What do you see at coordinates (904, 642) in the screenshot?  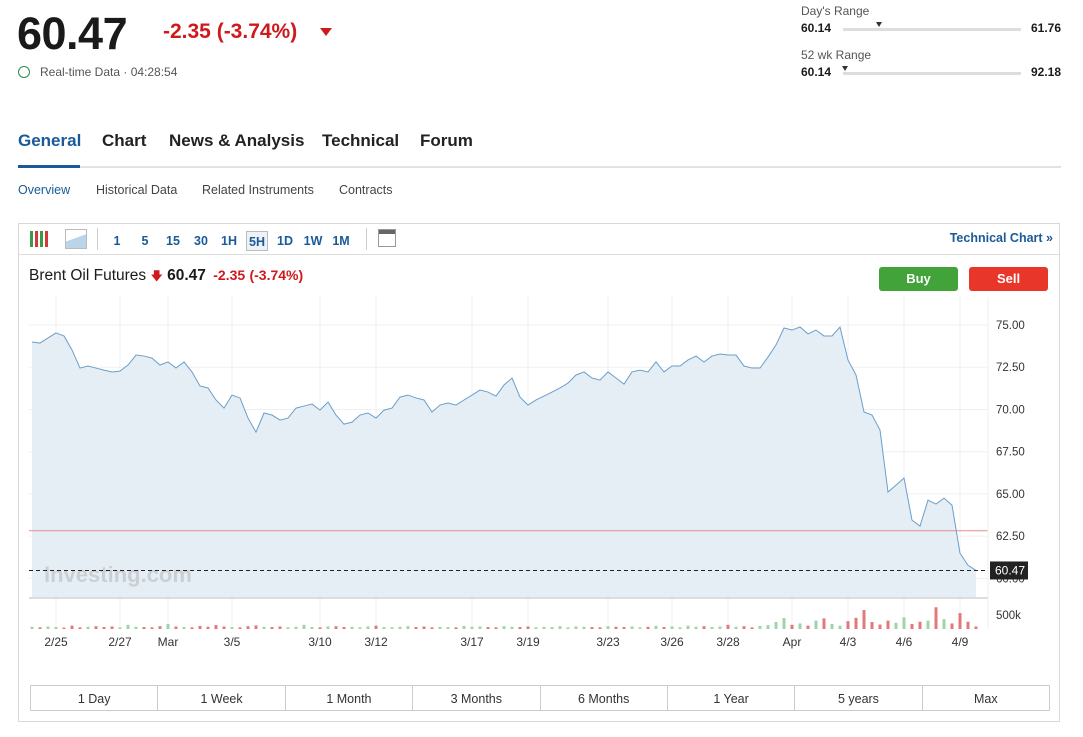 I see `x-tick-label: 4/6` at bounding box center [904, 642].